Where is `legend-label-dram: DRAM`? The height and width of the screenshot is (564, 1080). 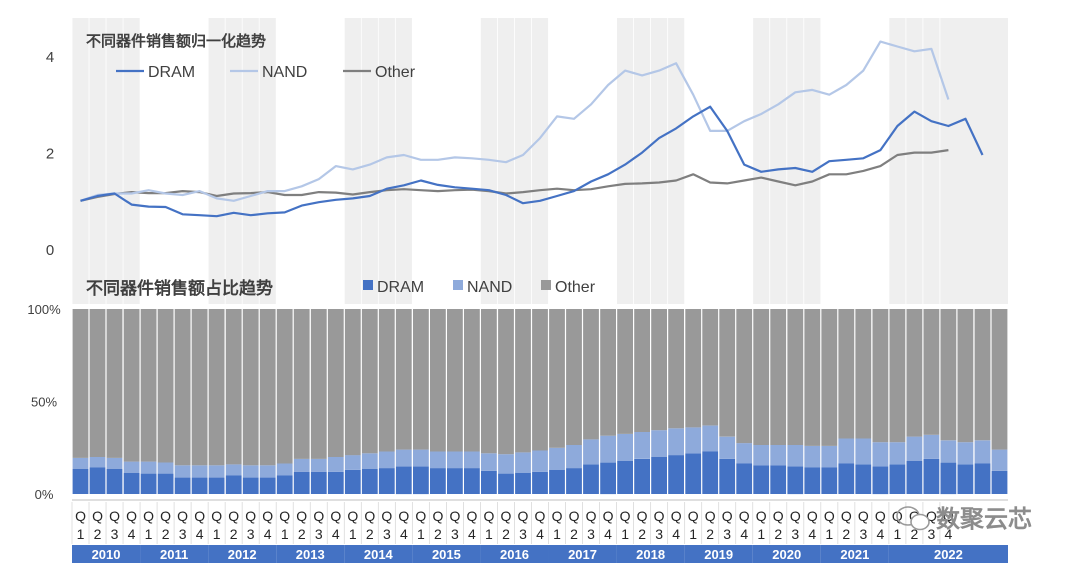
legend-label-dram: DRAM is located at coordinates (171, 72).